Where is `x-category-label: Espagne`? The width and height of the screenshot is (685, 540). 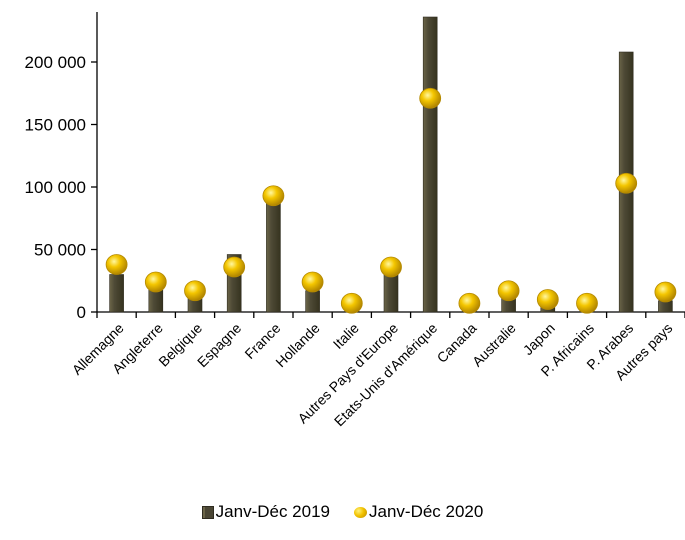
x-category-label: Espagne is located at coordinates (219, 345).